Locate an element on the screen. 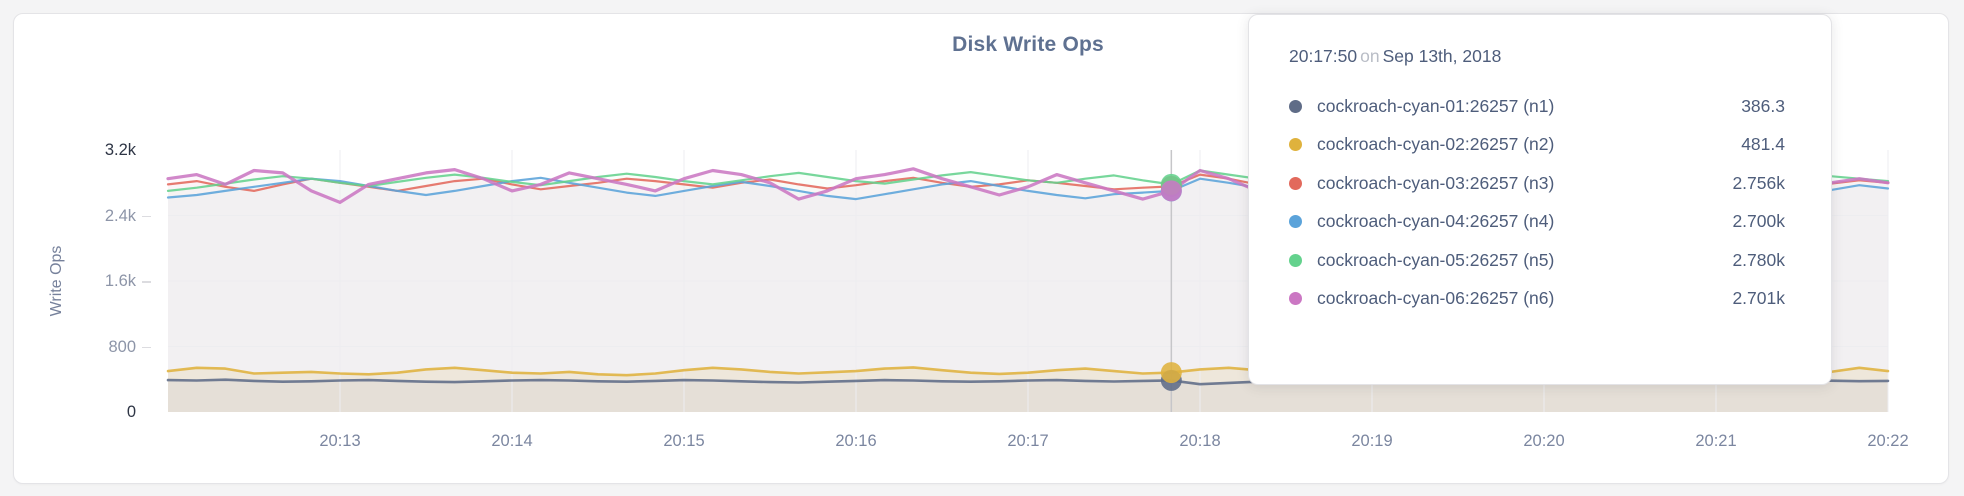  x-tick-label: 20:15 is located at coordinates (684, 441).